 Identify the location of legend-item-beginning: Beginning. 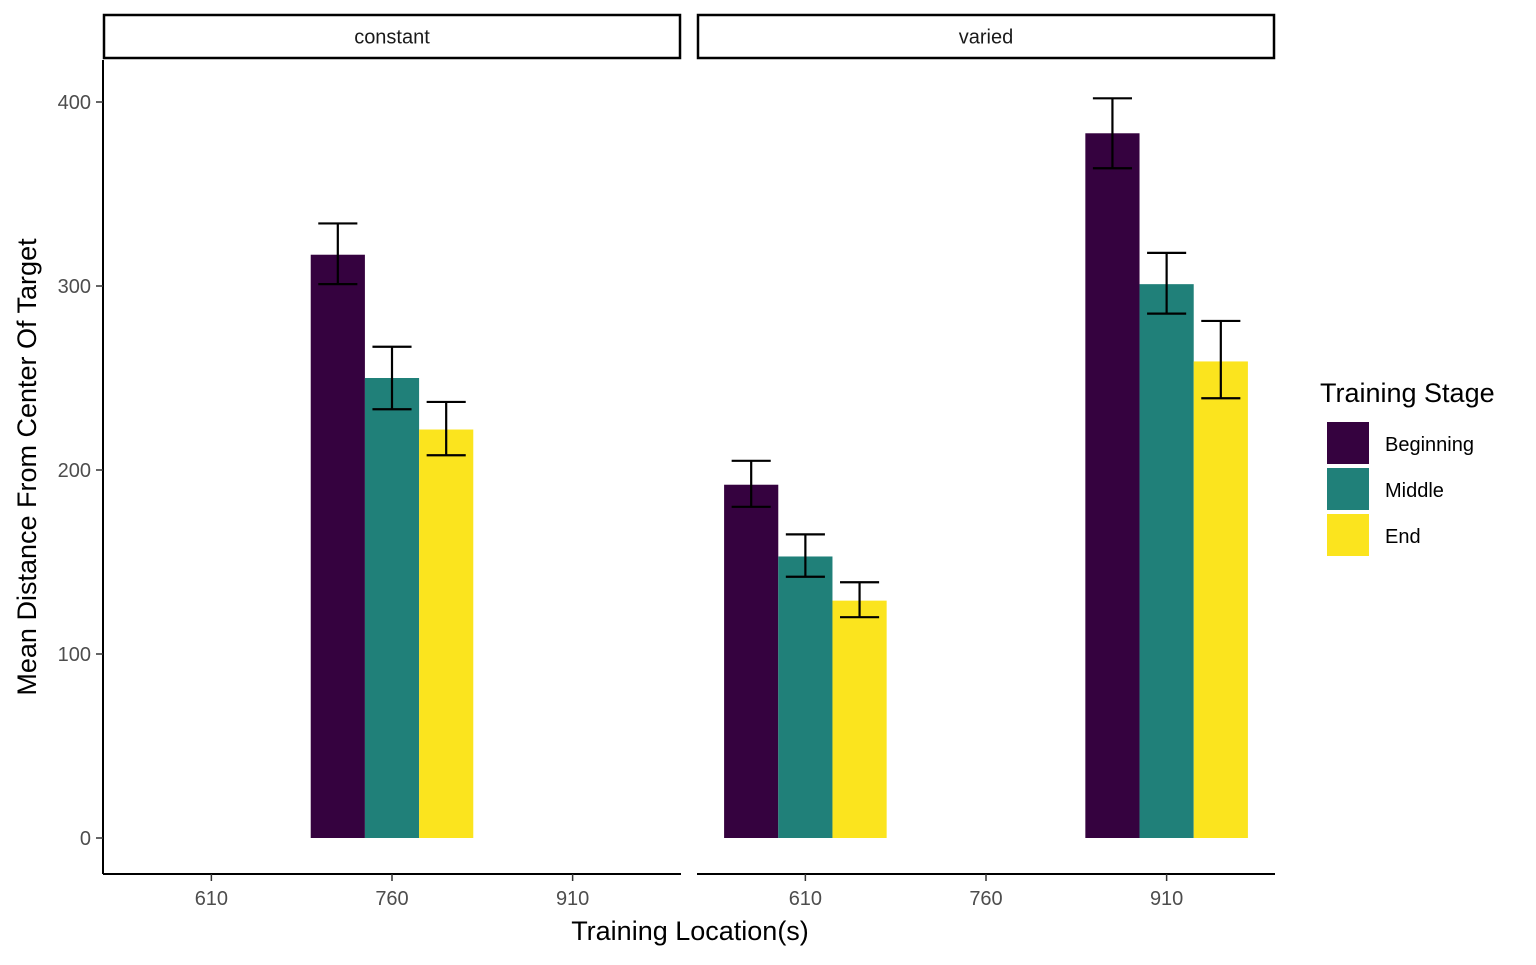
(1400, 443).